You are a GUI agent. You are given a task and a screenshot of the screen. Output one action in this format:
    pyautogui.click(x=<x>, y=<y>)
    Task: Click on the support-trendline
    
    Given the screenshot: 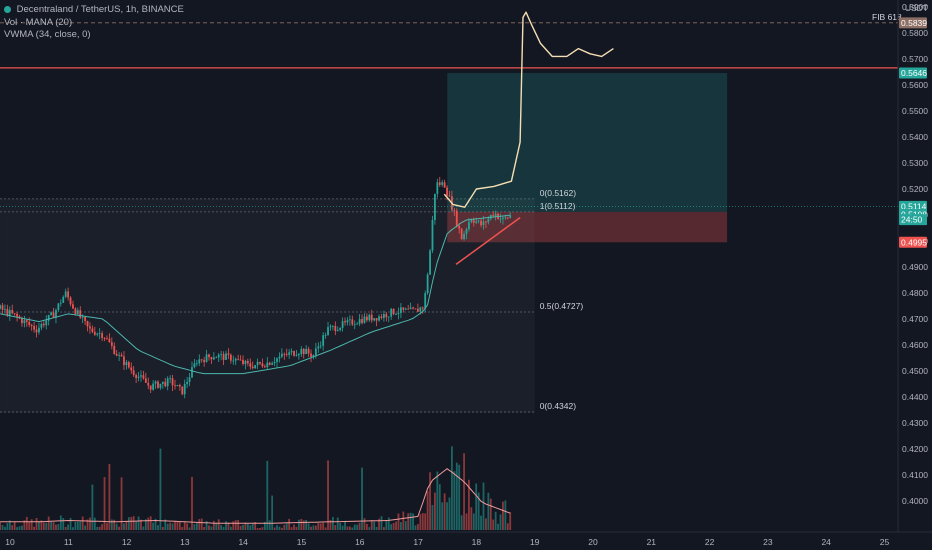 What is the action you would take?
    pyautogui.click(x=488, y=241)
    